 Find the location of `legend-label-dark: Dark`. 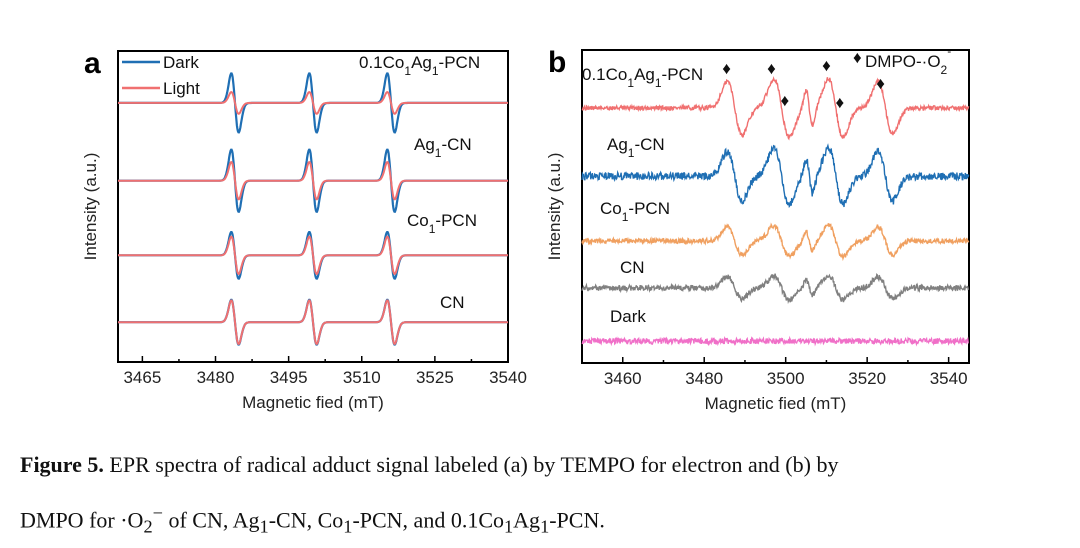

legend-label-dark: Dark is located at coordinates (181, 62).